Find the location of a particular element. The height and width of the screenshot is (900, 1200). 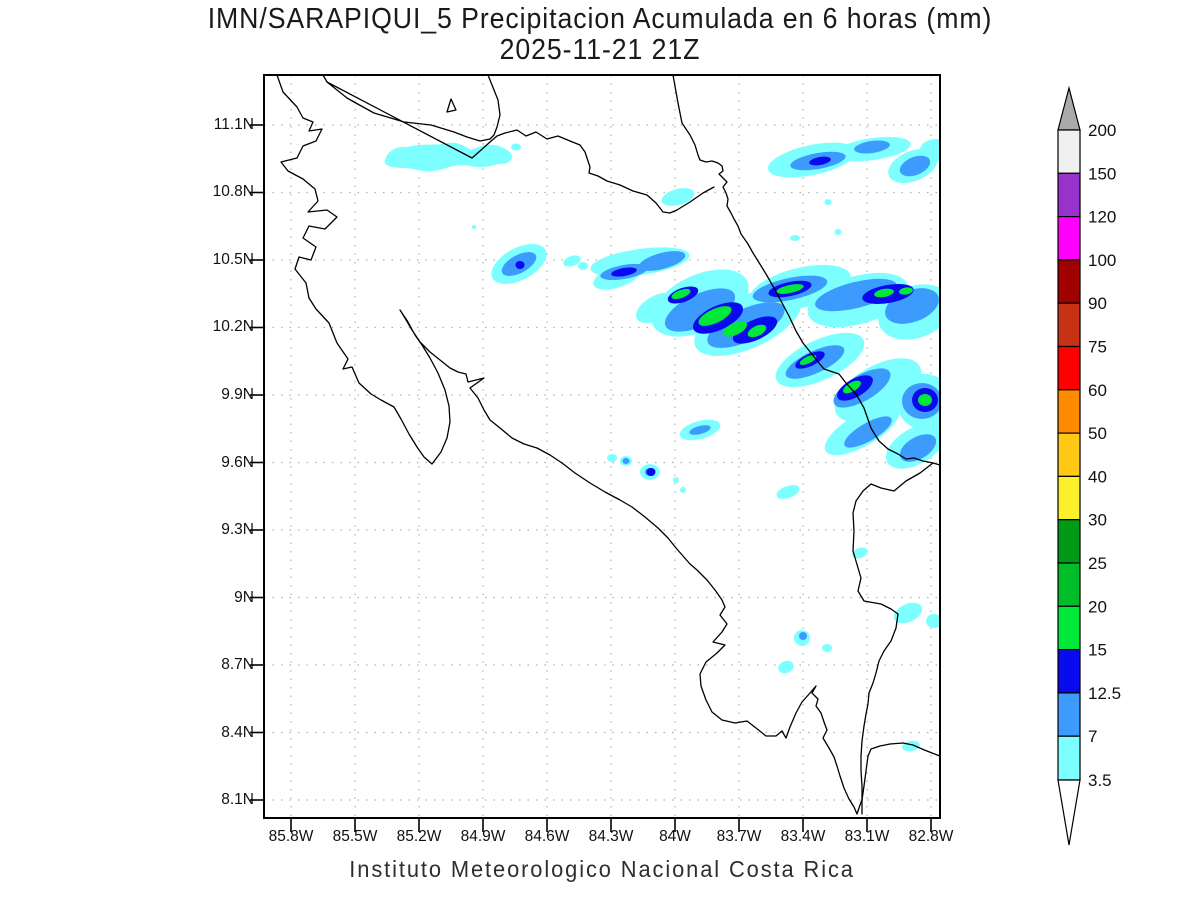

lon-tick-label: 85.8W is located at coordinates (291, 836).